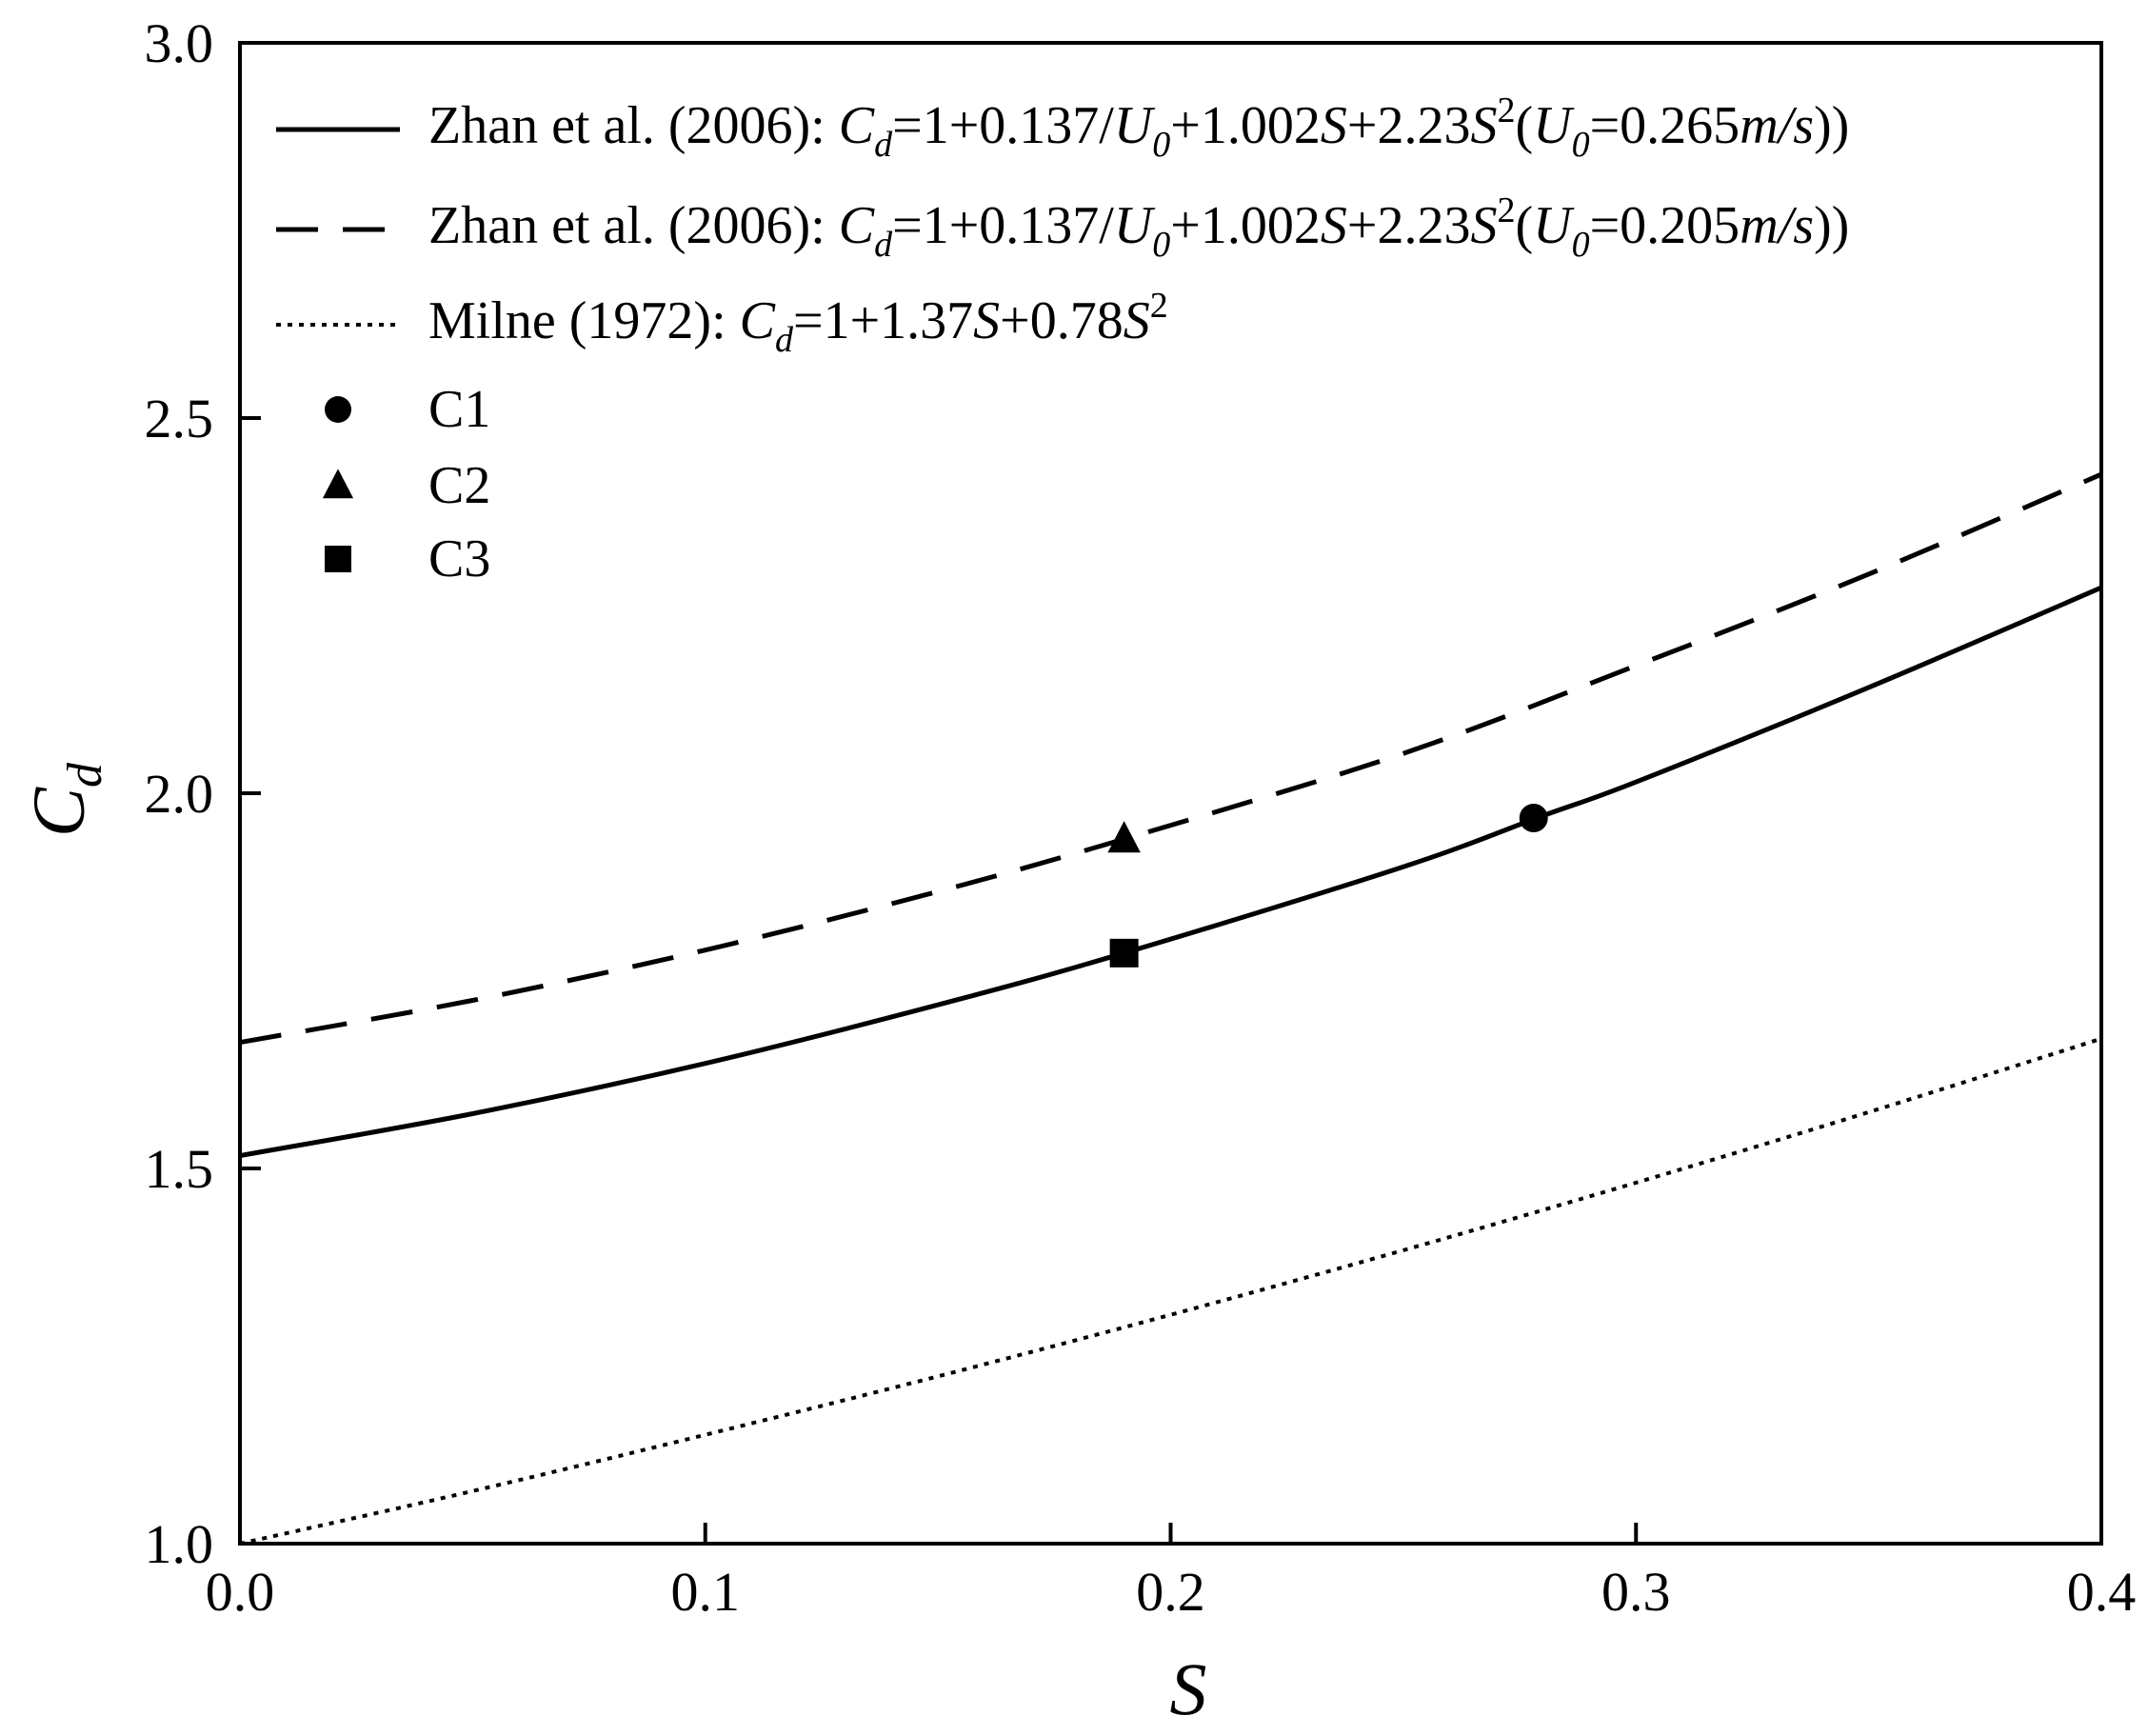 This screenshot has width=2148, height=1736. I want to click on y-tick-label: 2.0, so click(179, 794).